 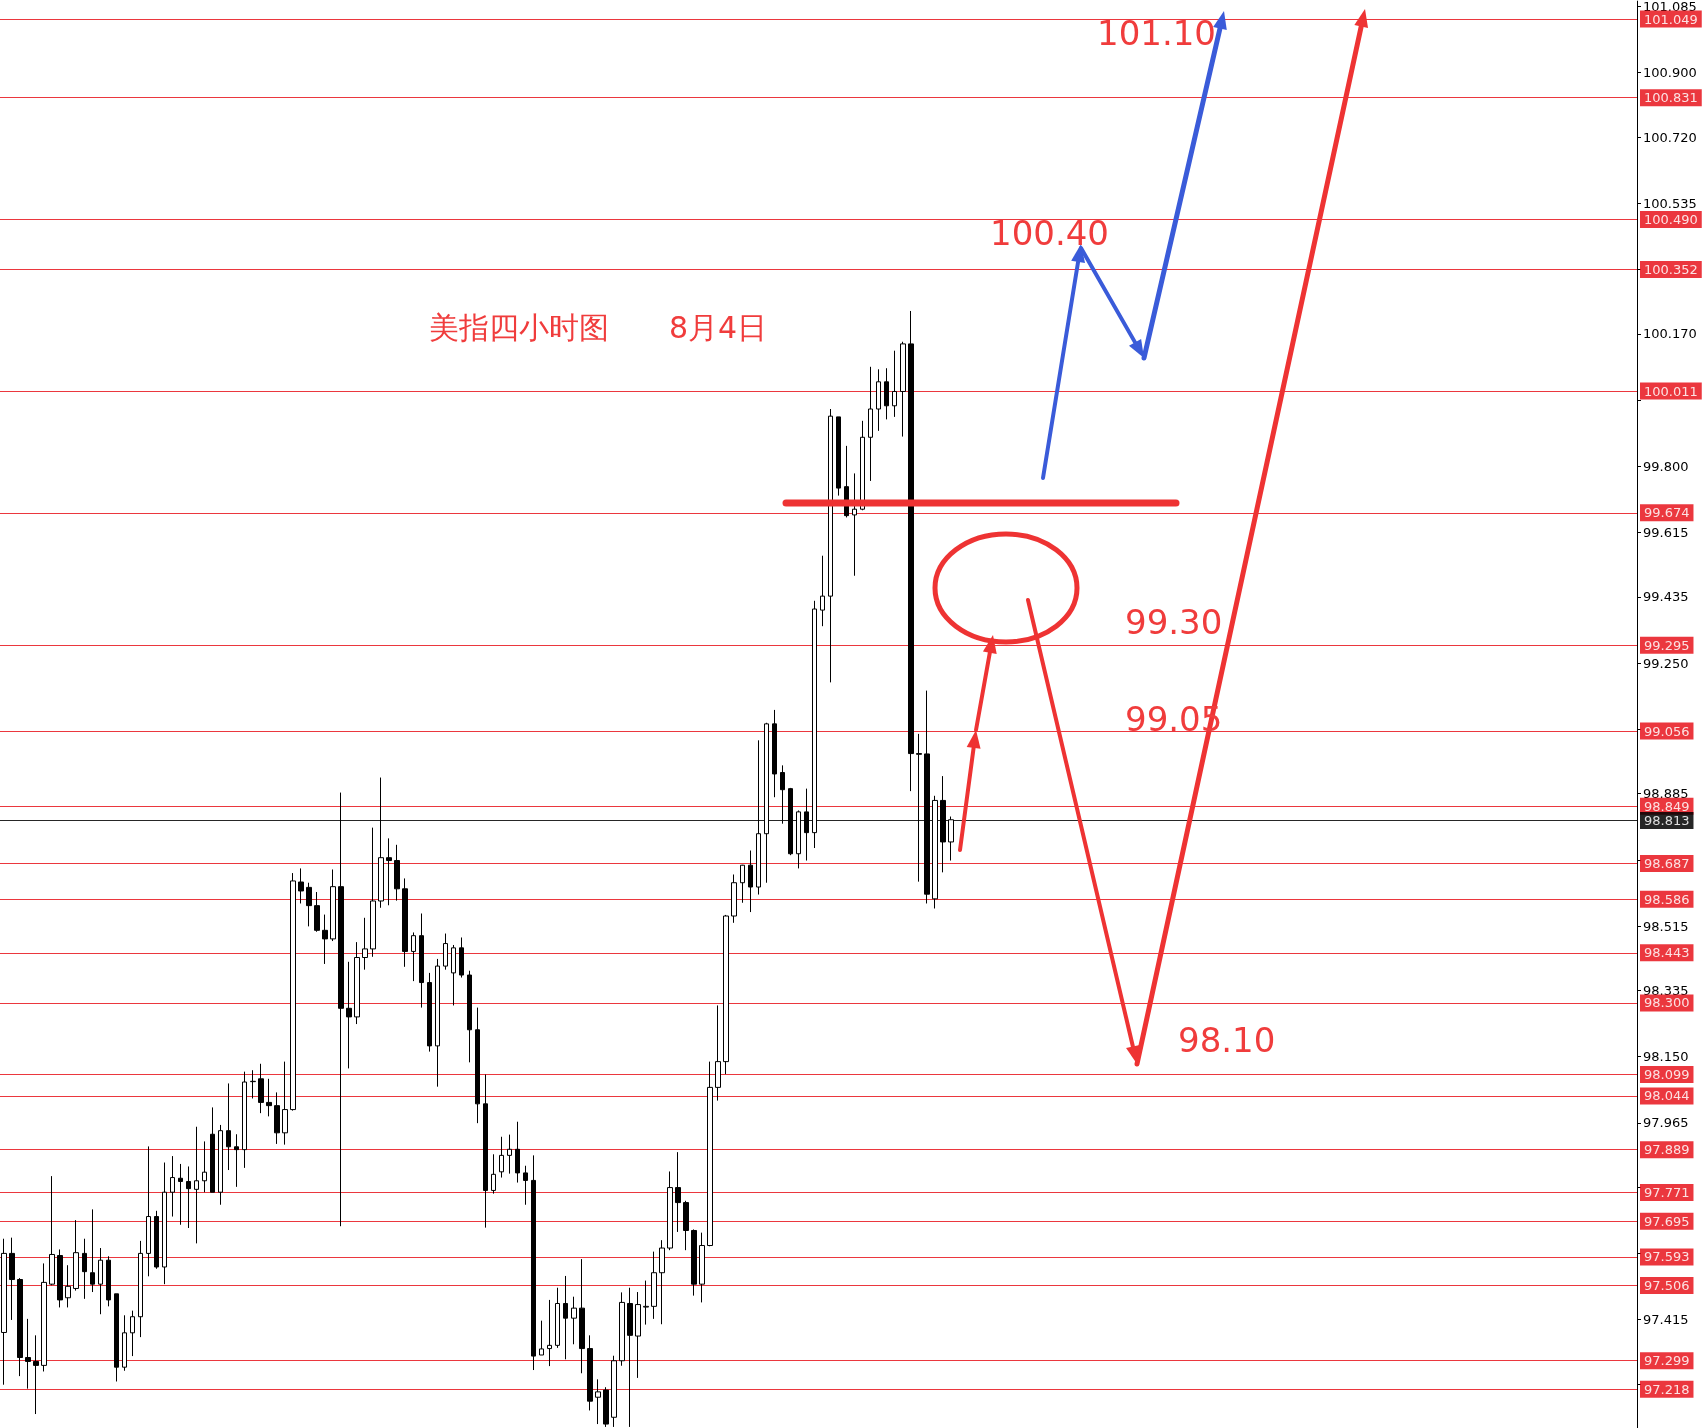 I want to click on y-tick-label: 98.150, so click(x=1666, y=1057).